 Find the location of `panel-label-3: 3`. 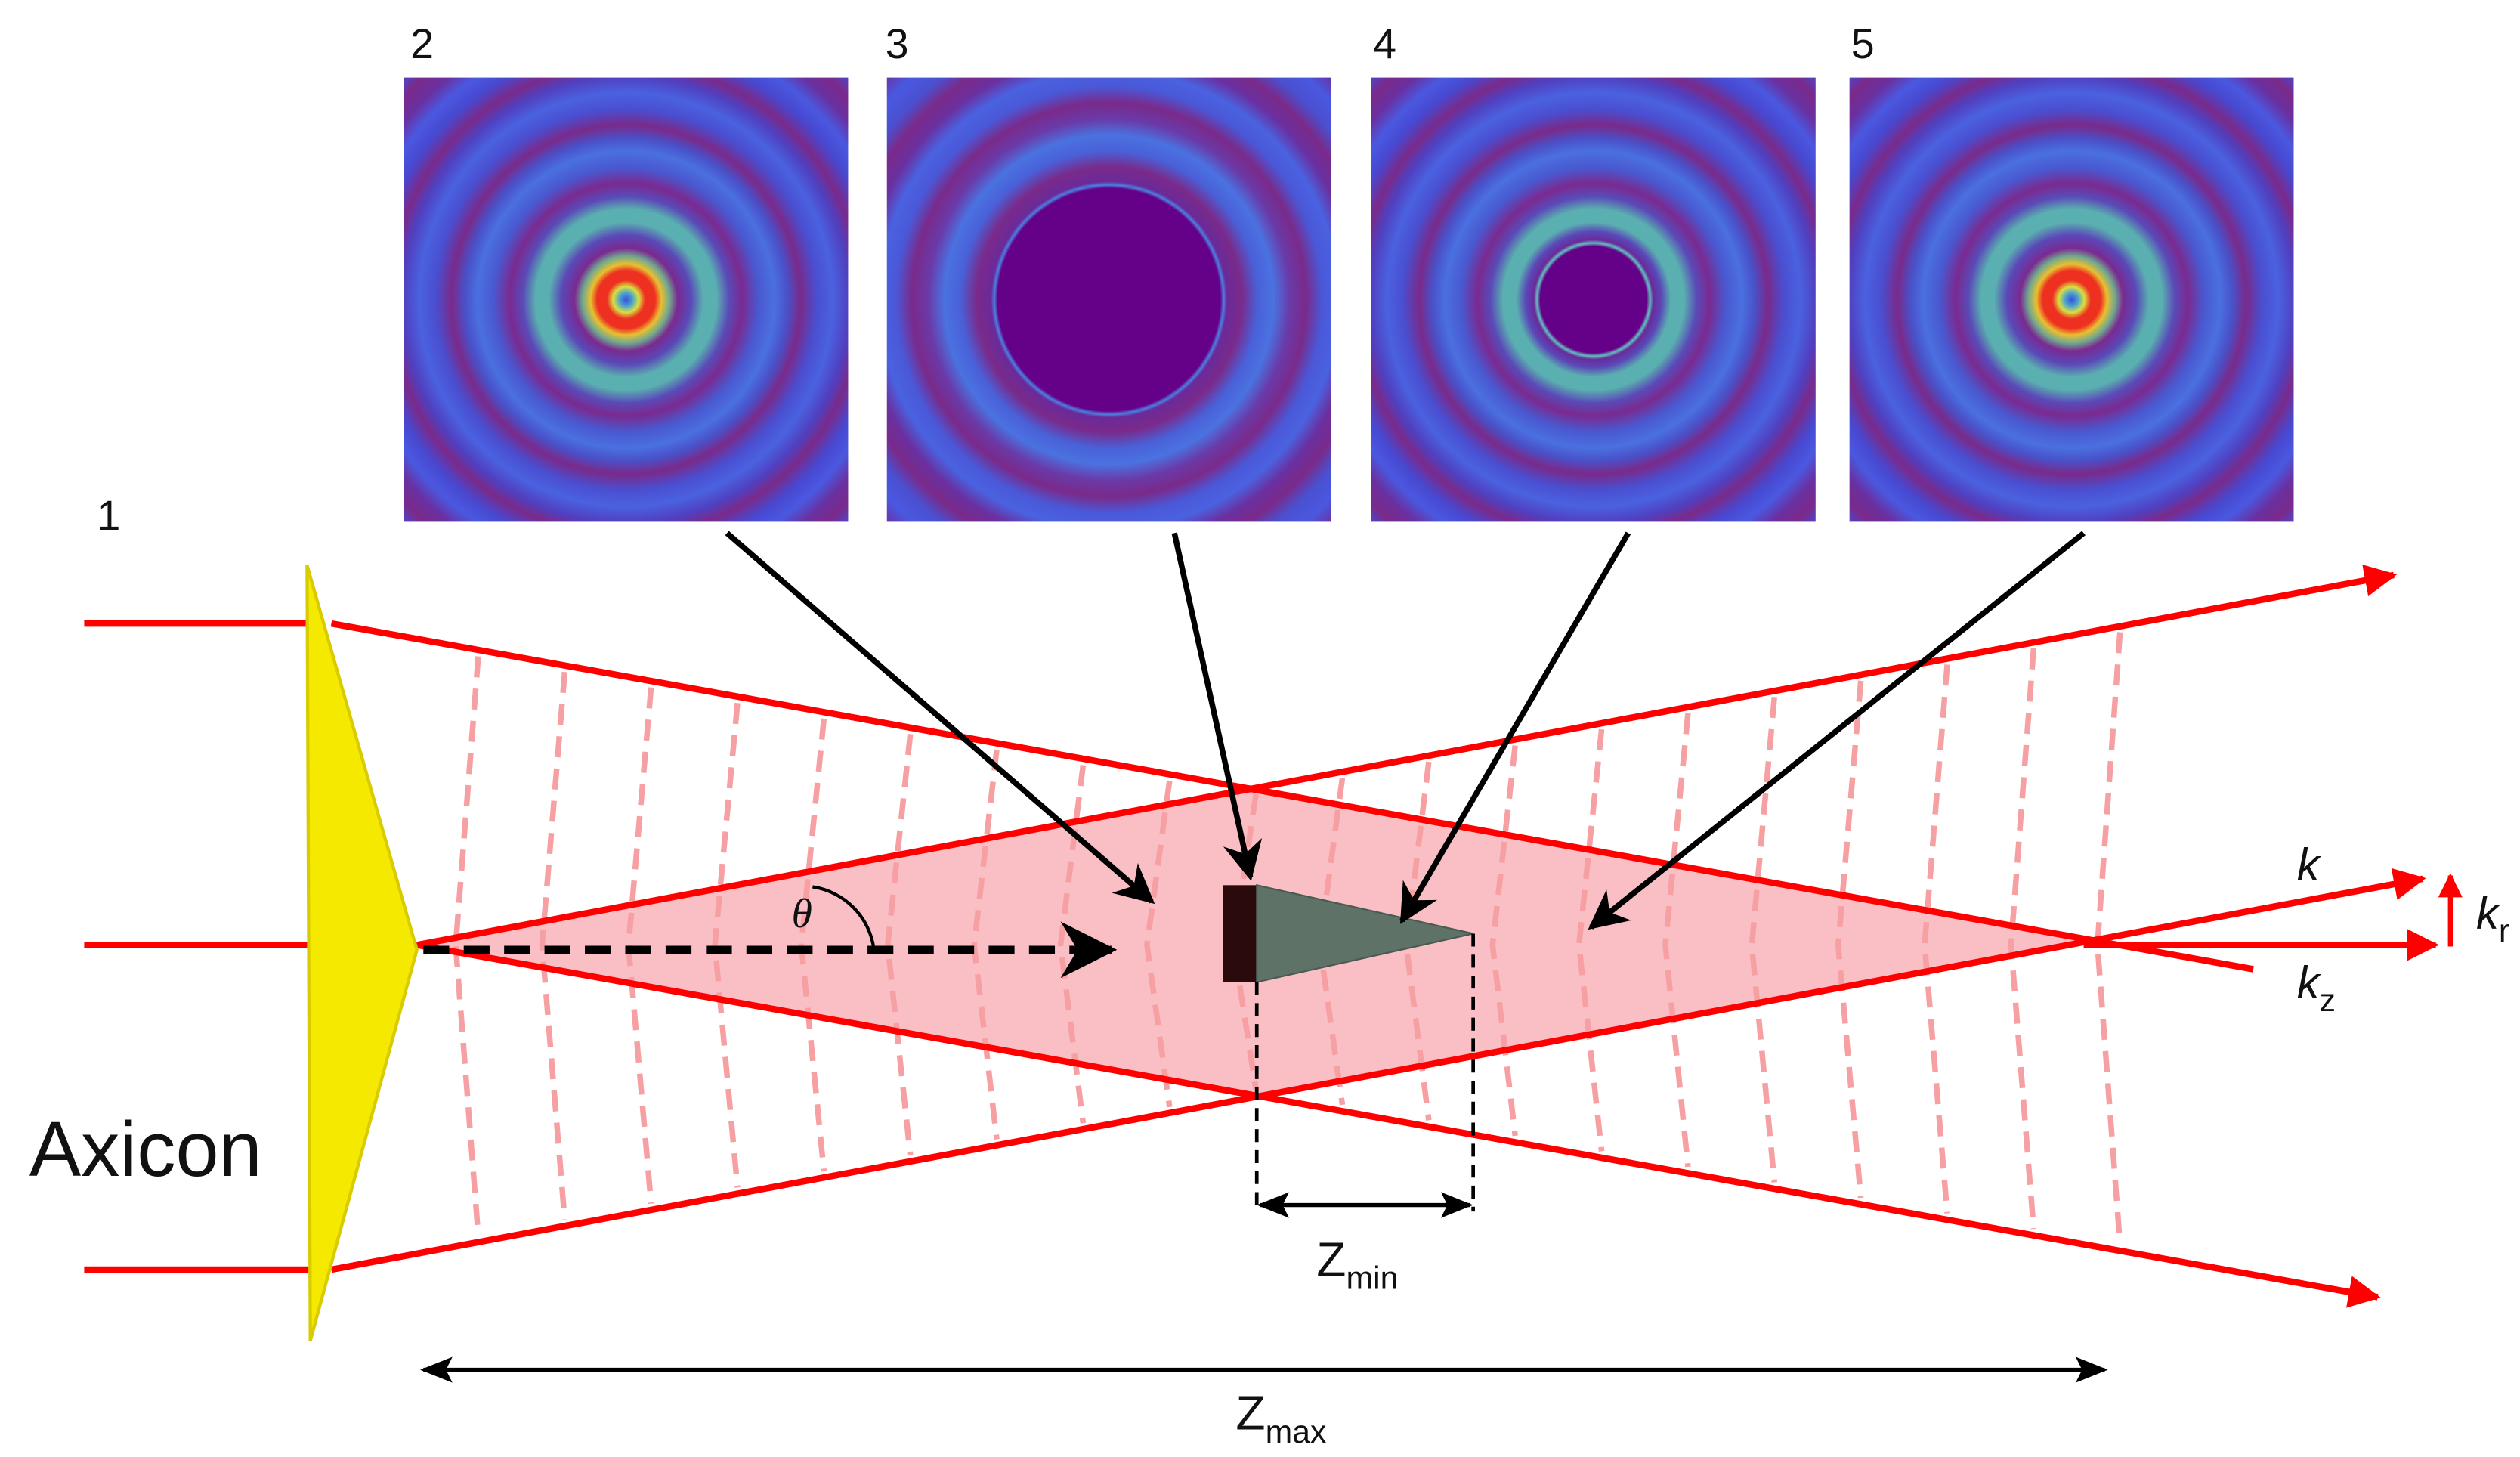

panel-label-3: 3 is located at coordinates (897, 43).